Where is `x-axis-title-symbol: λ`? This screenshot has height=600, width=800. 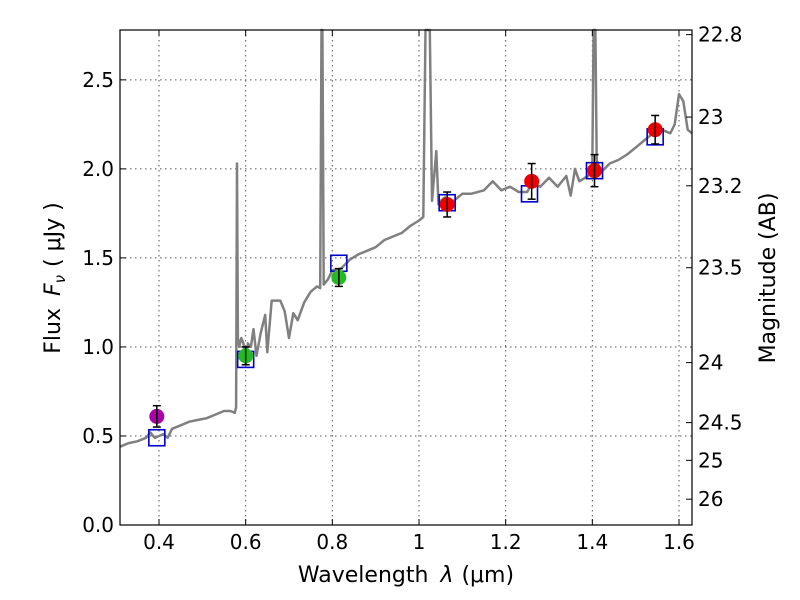 x-axis-title-symbol: λ is located at coordinates (446, 575).